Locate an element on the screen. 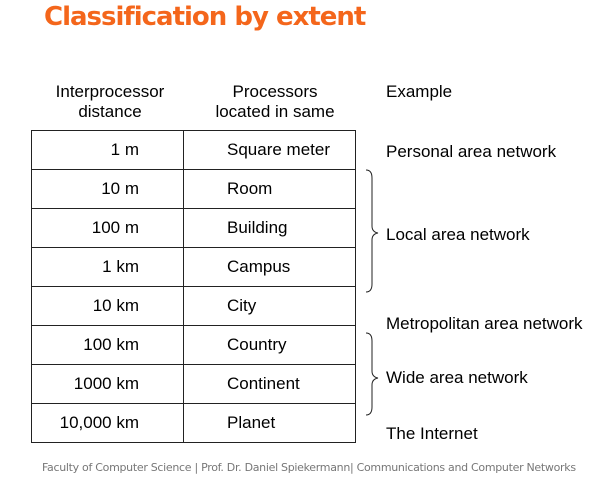 This screenshot has width=609, height=490. distance-cell: 100 km is located at coordinates (107, 345).